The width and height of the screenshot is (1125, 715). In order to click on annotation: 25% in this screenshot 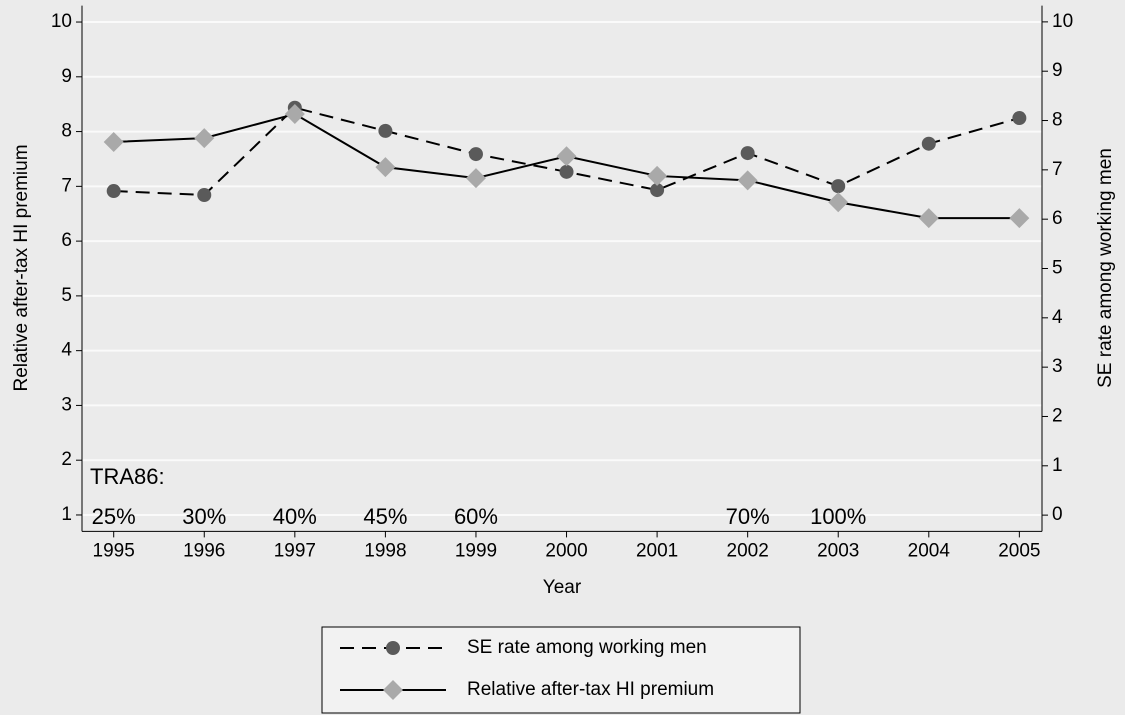, I will do `click(114, 516)`.